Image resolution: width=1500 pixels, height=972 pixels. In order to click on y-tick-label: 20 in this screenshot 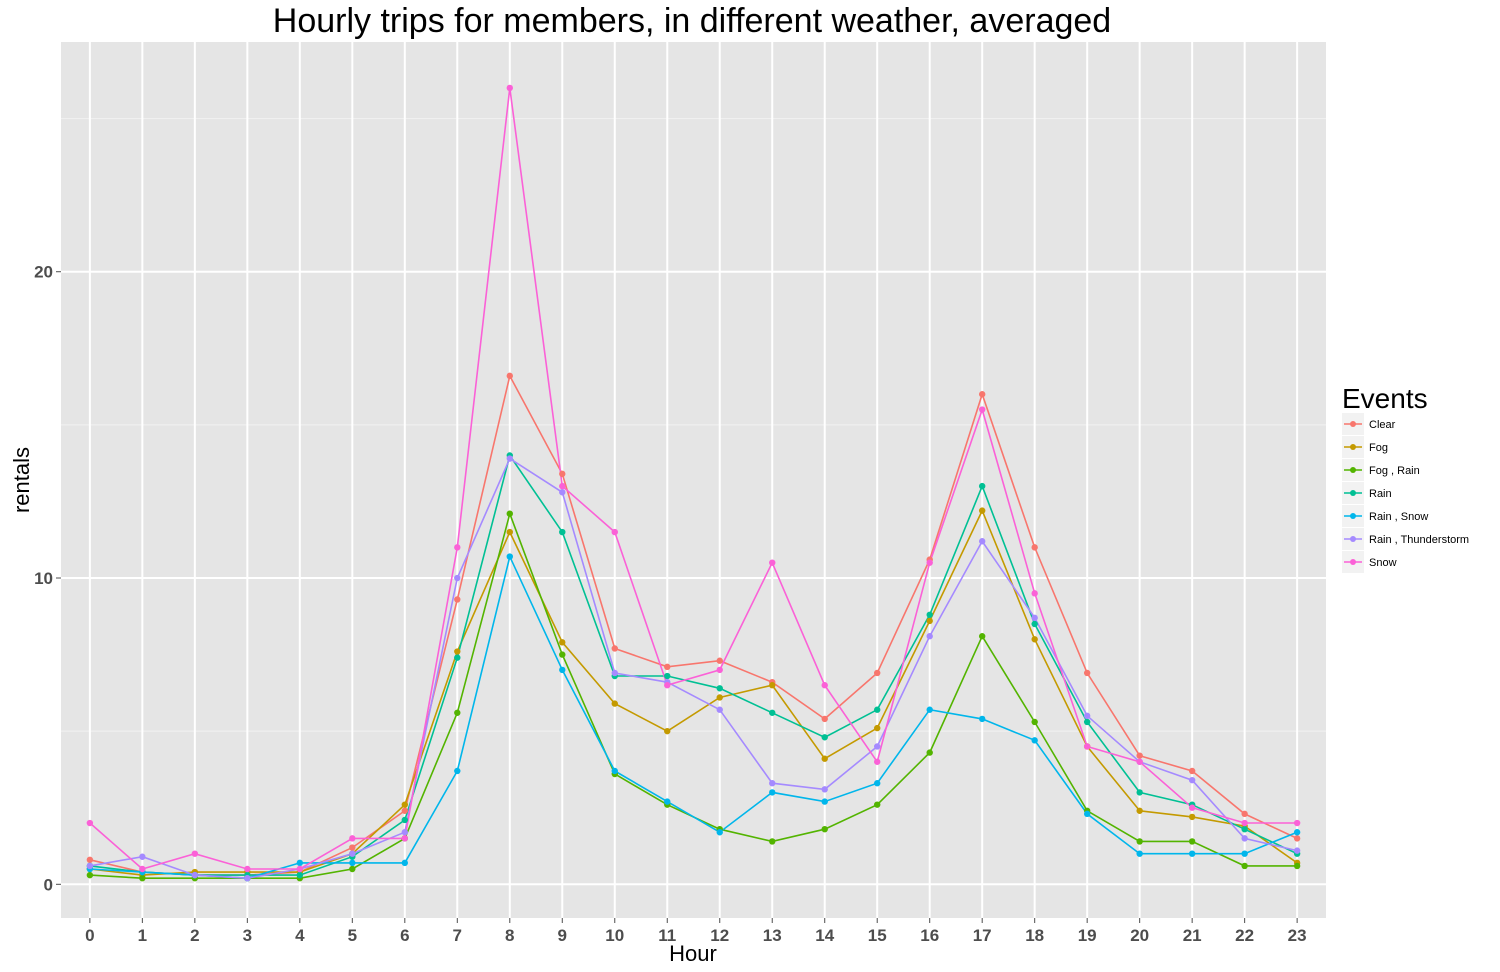, I will do `click(43, 272)`.